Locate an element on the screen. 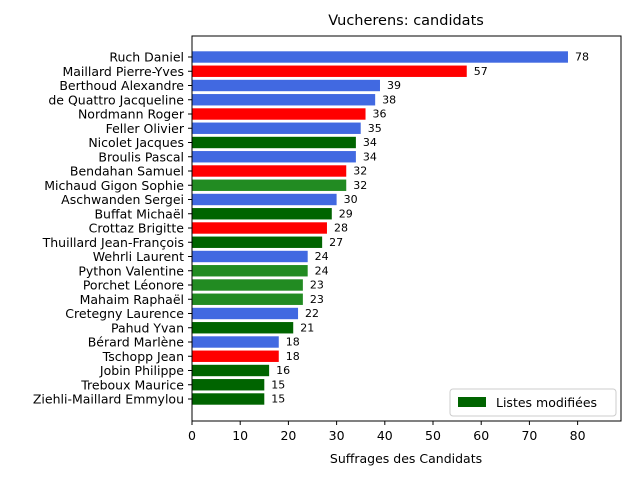 The width and height of the screenshot is (640, 480). y-tick-label: Feller Olivier is located at coordinates (145, 128).